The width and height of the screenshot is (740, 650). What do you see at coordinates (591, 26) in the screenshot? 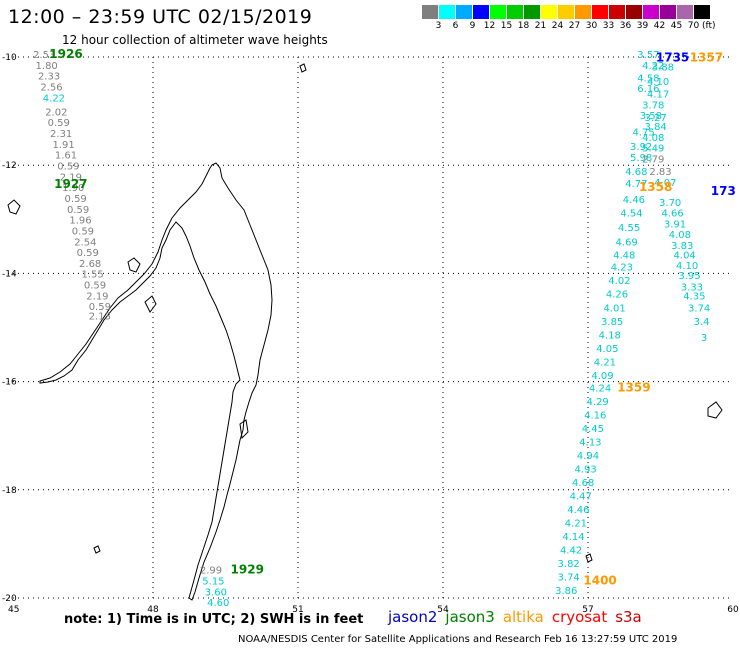
I see `colorbar-label: 30` at bounding box center [591, 26].